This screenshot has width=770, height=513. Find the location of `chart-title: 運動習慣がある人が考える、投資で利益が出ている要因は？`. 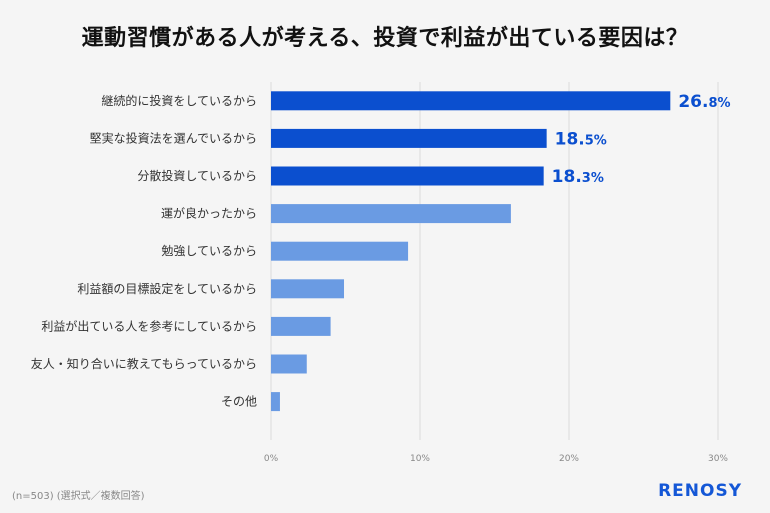

chart-title: 運動習慣がある人が考える、投資で利益が出ている要因は？ is located at coordinates (385, 38).